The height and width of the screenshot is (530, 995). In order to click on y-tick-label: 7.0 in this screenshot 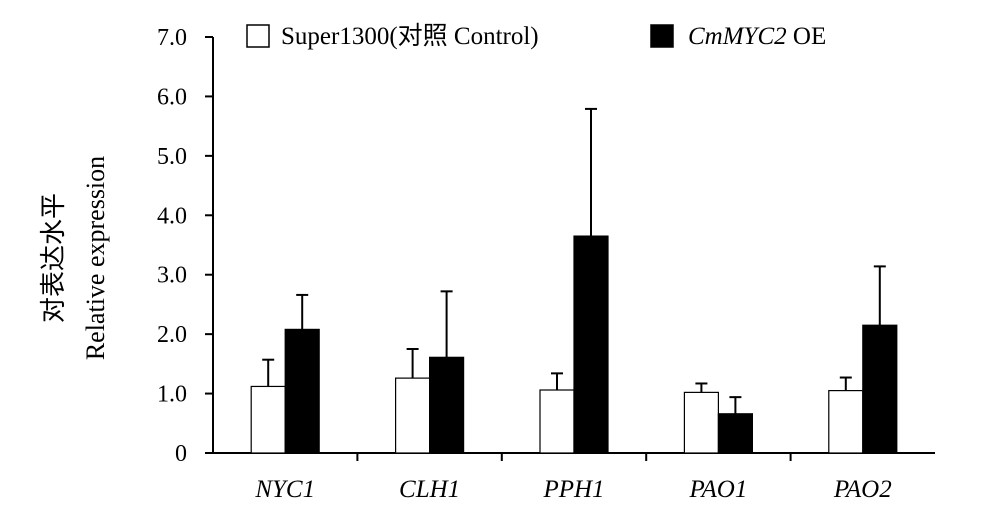, I will do `click(172, 38)`.